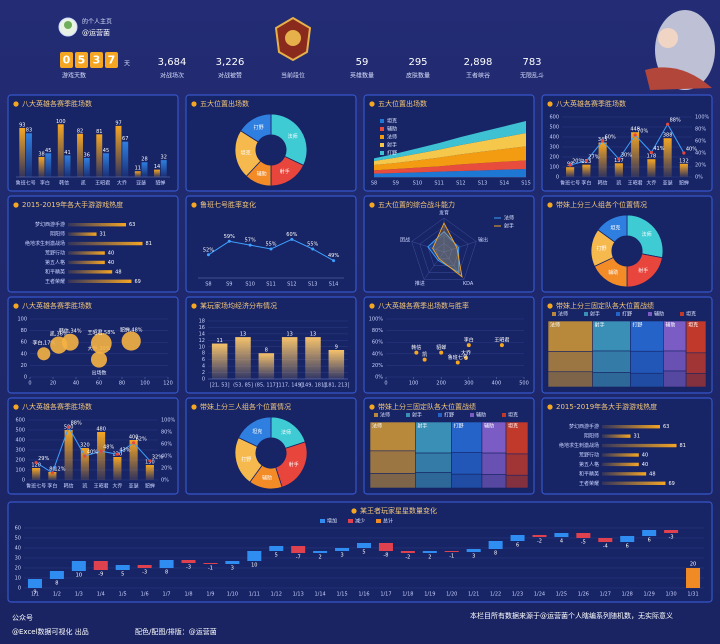  What do you see at coordinates (392, 153) in the screenshot?
I see `legend-label: 打野` at bounding box center [392, 153].